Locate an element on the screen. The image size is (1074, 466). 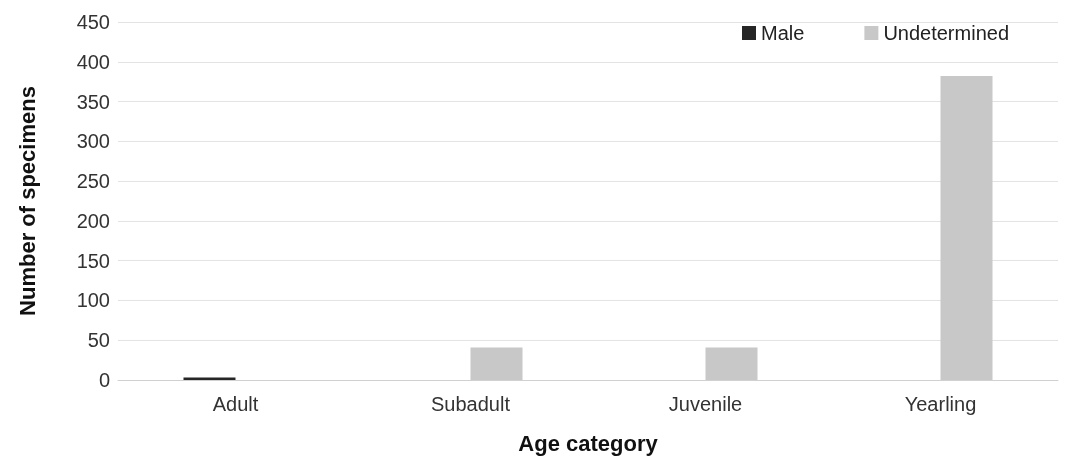
legend-label: Male is located at coordinates (783, 33).